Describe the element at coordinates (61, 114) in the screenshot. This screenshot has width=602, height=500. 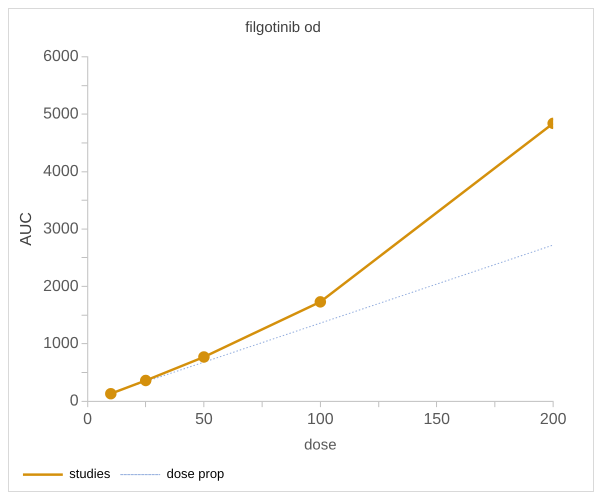
I see `y-tick-label: 5000` at that location.